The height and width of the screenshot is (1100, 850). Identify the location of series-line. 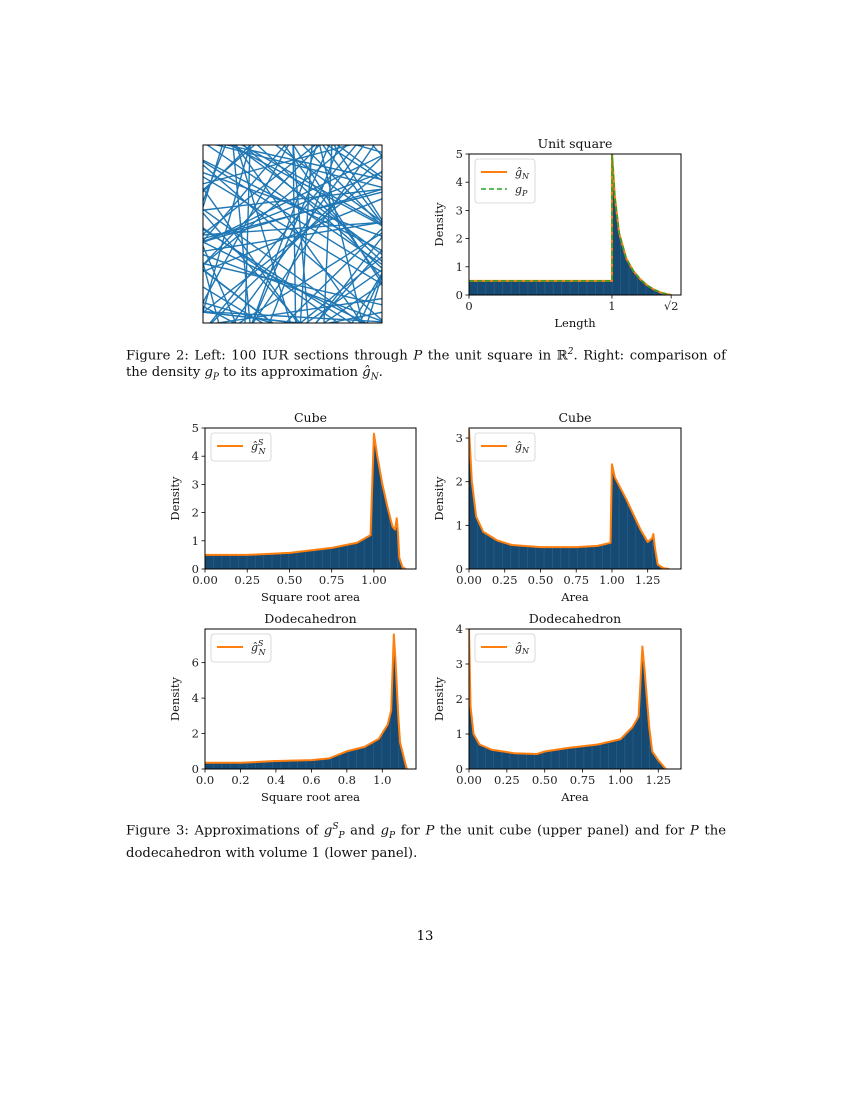
(570, 224).